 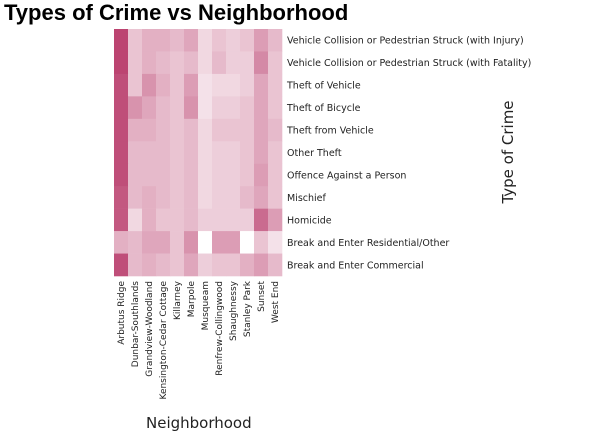 What do you see at coordinates (220, 328) in the screenshot?
I see `x-tick-label: Renfrew-Collingwood` at bounding box center [220, 328].